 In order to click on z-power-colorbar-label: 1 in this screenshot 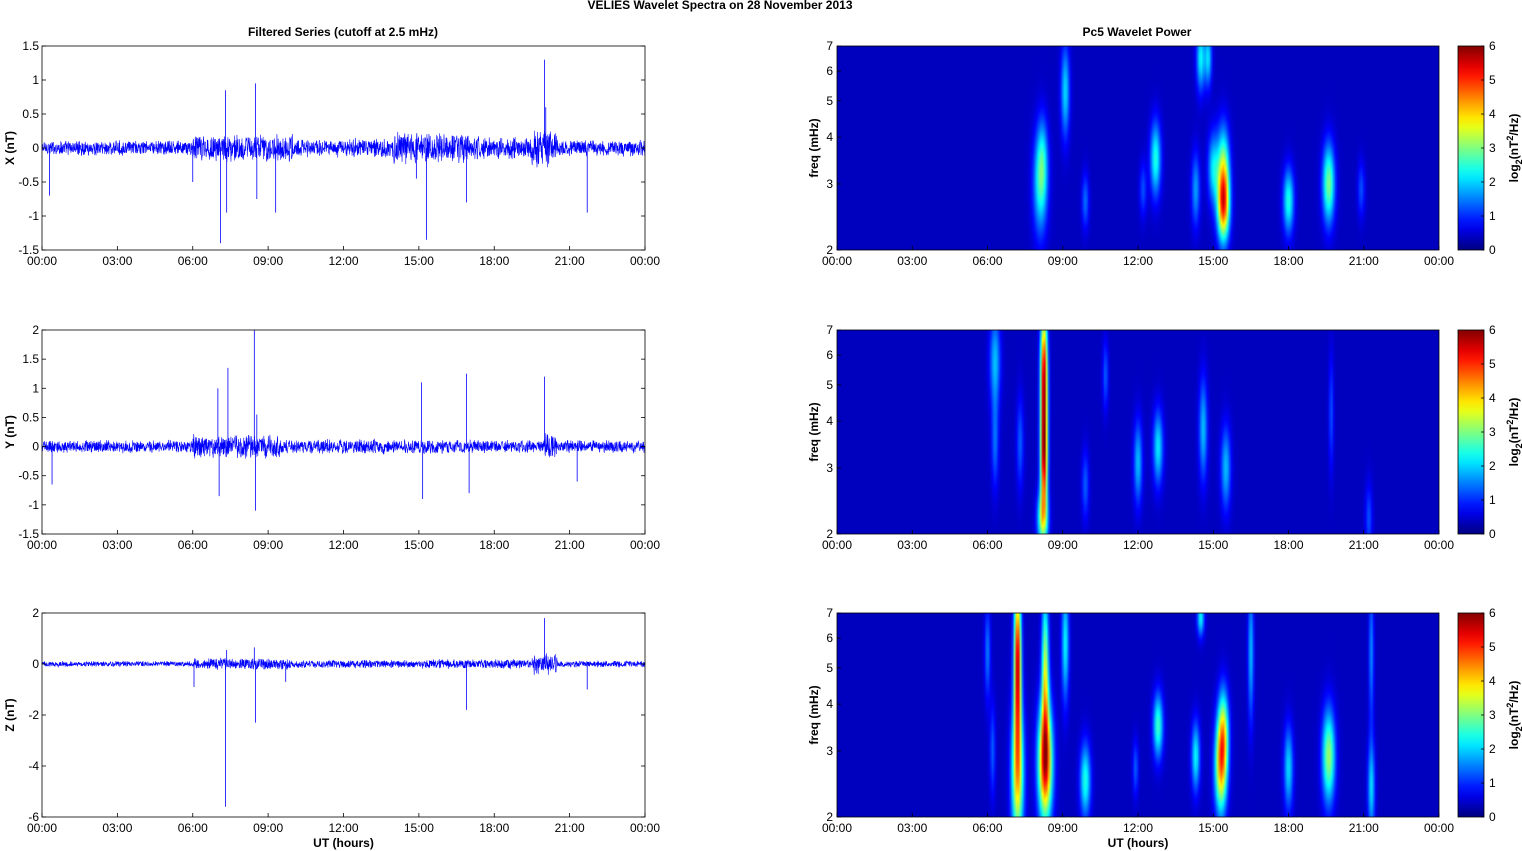, I will do `click(1492, 783)`.